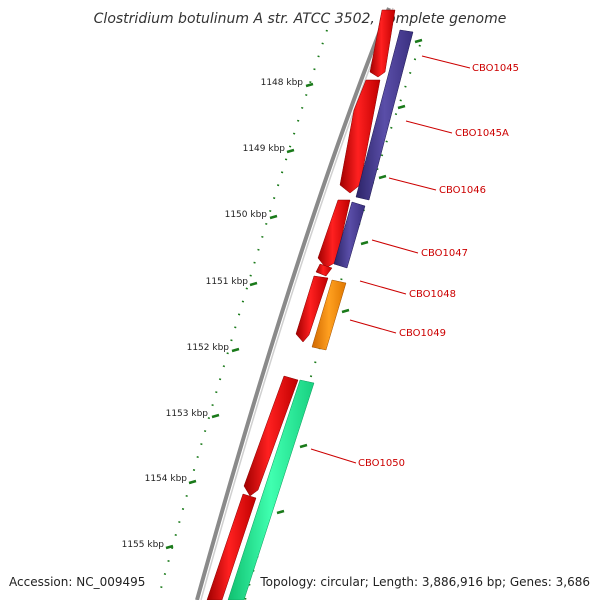 The width and height of the screenshot is (600, 600). Describe the element at coordinates (422, 333) in the screenshot. I see `gene-label: CBO1049` at that location.